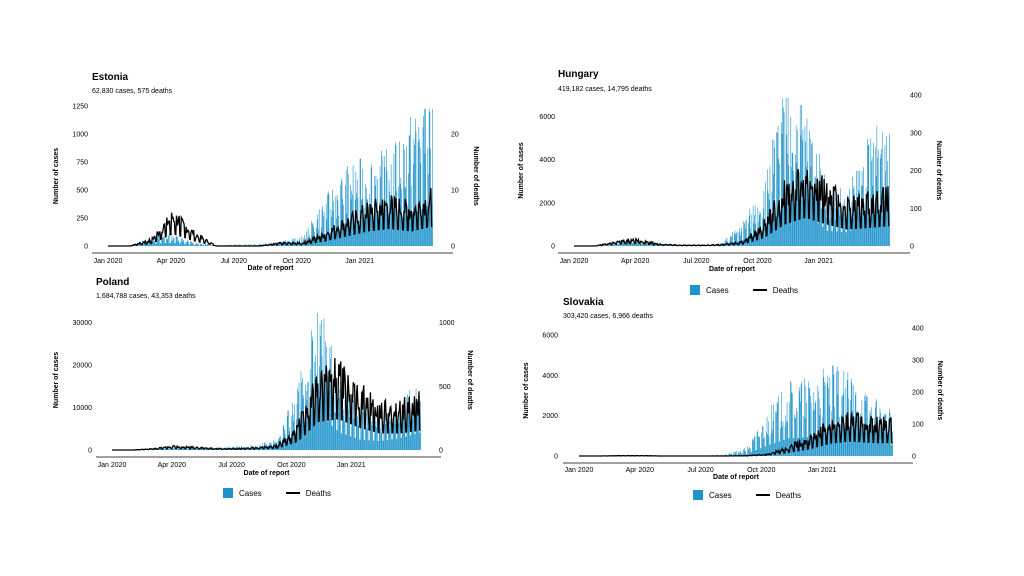 Image resolution: width=1024 pixels, height=576 pixels. Describe the element at coordinates (80, 107) in the screenshot. I see `estonia-y-tick-label: 1250` at that location.